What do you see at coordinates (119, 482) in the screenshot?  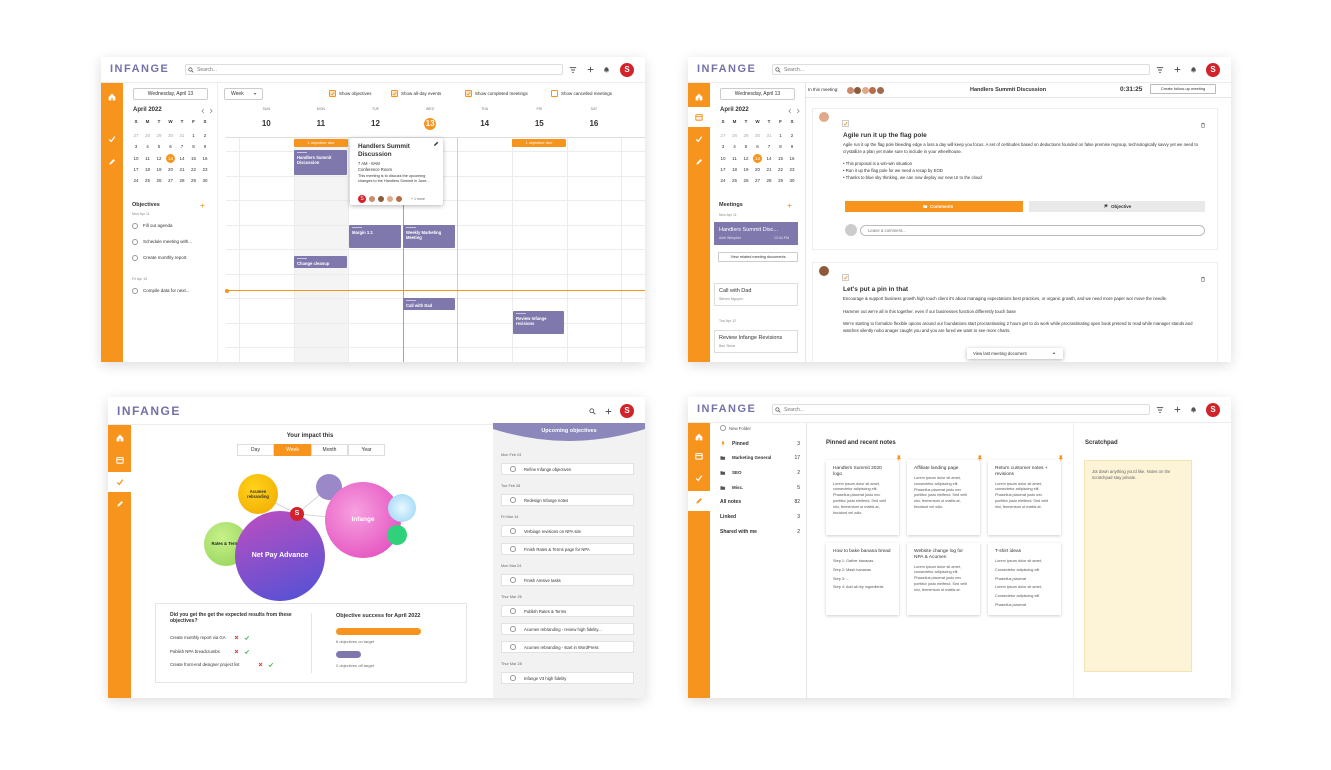 I see `sidebar-active` at bounding box center [119, 482].